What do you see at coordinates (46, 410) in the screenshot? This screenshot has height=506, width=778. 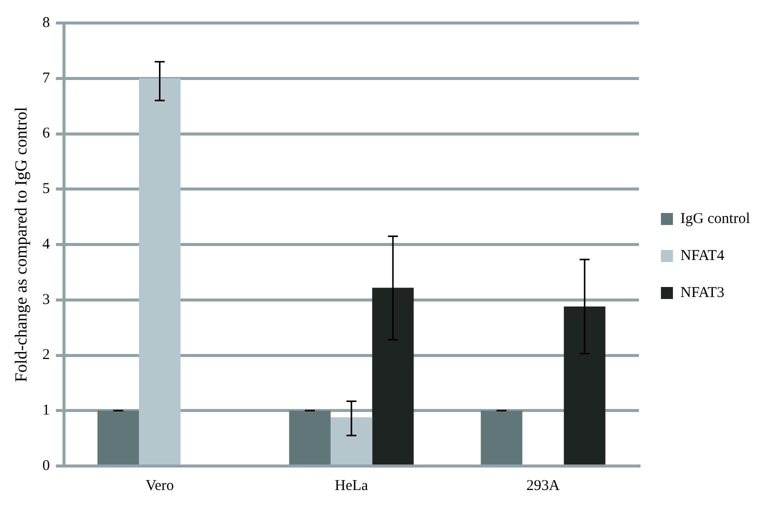 I see `y-tick-label: 1` at bounding box center [46, 410].